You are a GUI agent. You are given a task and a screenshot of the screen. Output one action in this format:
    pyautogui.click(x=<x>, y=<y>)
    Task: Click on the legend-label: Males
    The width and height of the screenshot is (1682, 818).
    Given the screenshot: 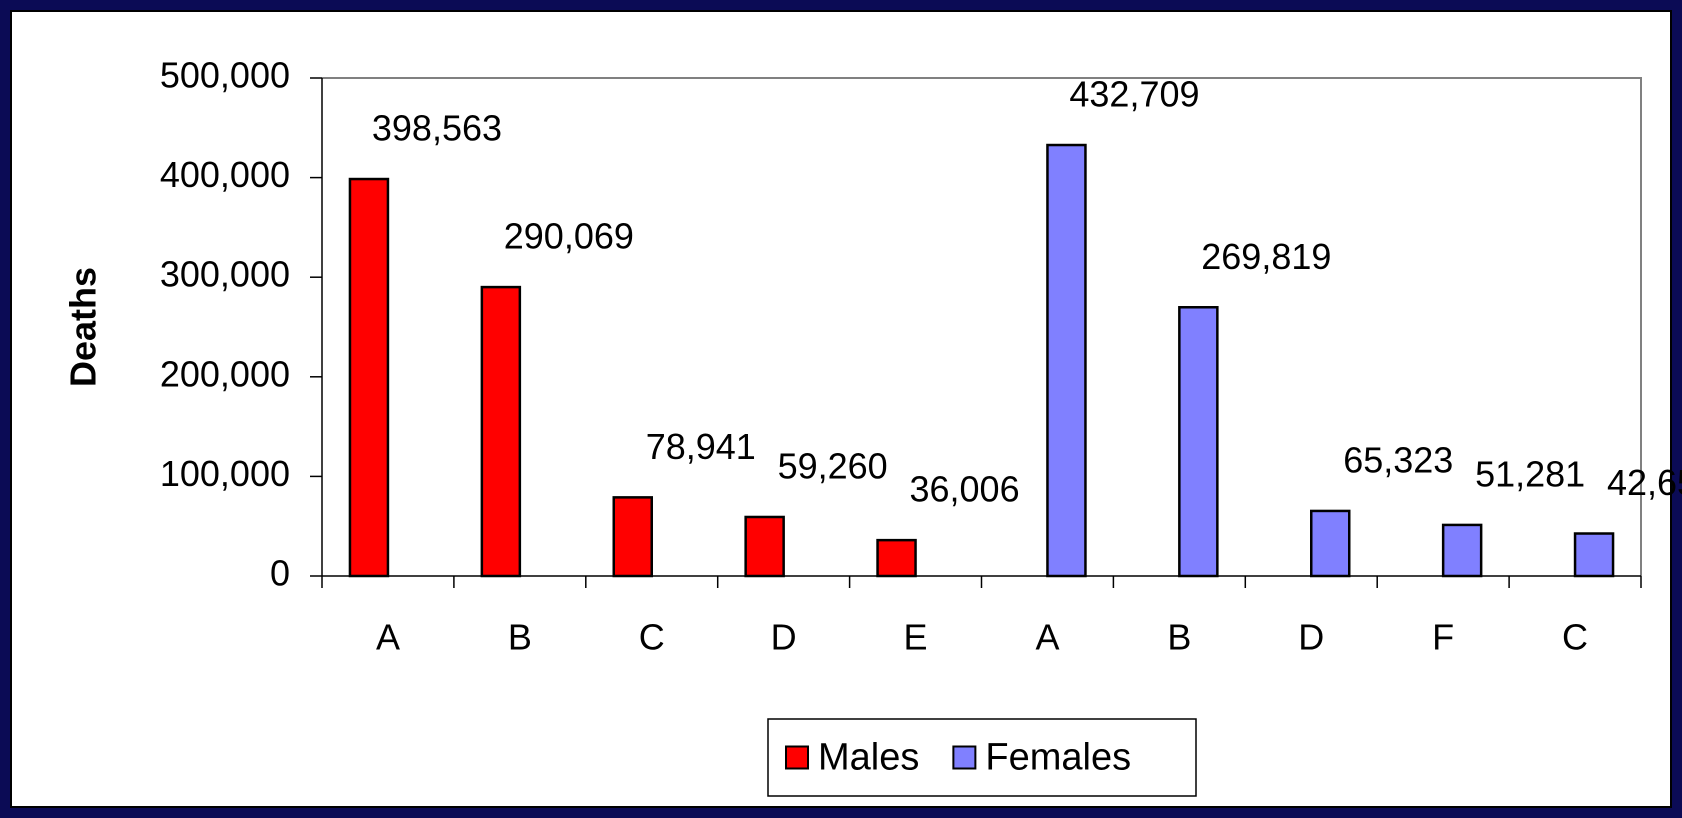 What is the action you would take?
    pyautogui.click(x=868, y=758)
    